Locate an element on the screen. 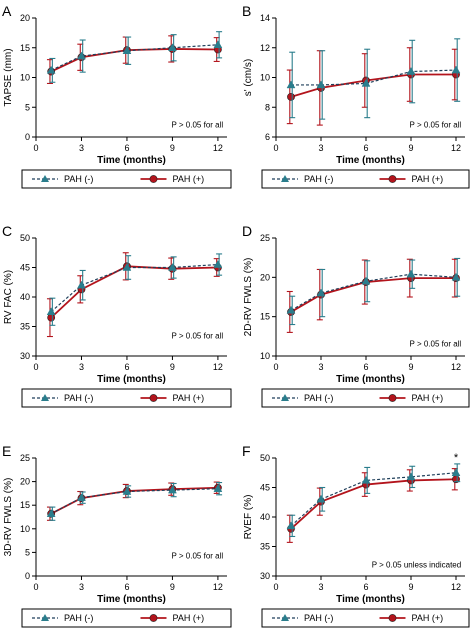  y-tick-label: 40 is located at coordinates (265, 517).